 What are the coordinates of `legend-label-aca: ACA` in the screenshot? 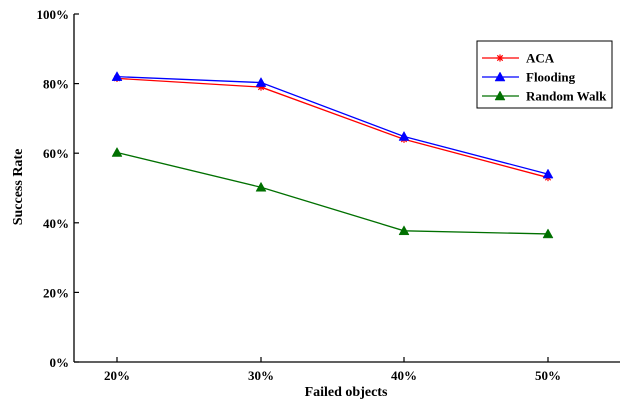 It's located at (540, 58).